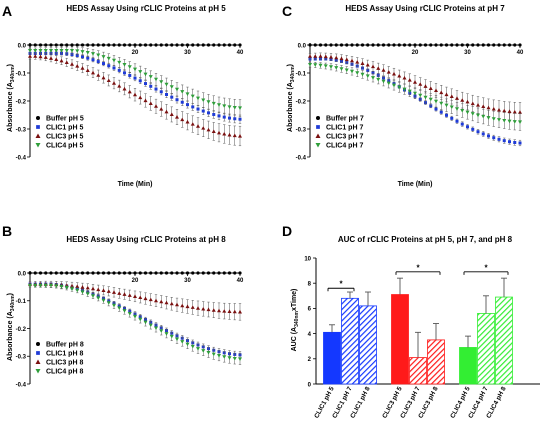 The width and height of the screenshot is (550, 422). What do you see at coordinates (21, 158) in the screenshot?
I see `y-tick-label: -0.4` at bounding box center [21, 158].